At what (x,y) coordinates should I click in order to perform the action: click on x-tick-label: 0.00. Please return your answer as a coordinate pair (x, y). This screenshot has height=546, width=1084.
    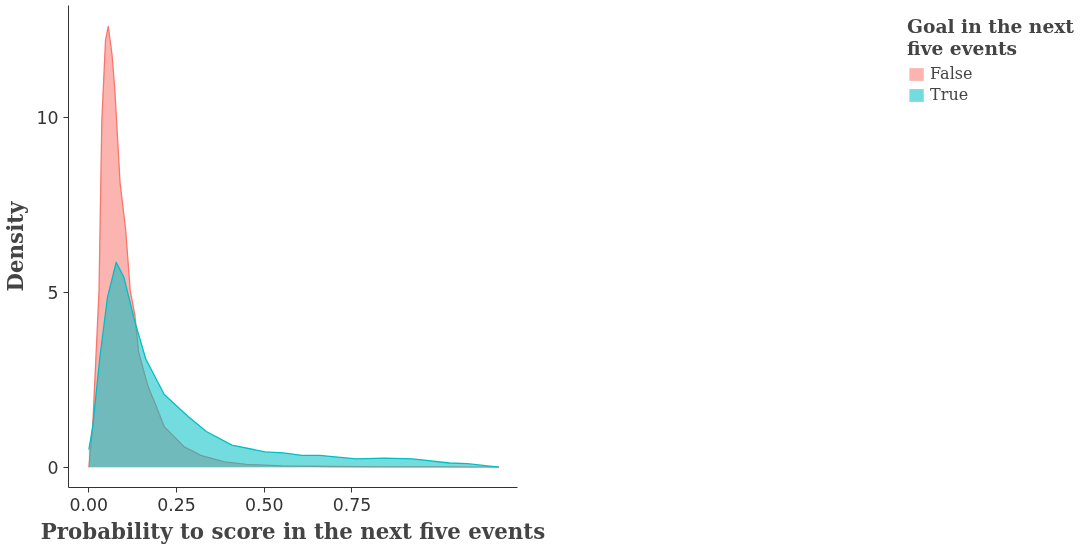
    Looking at the image, I should click on (89, 504).